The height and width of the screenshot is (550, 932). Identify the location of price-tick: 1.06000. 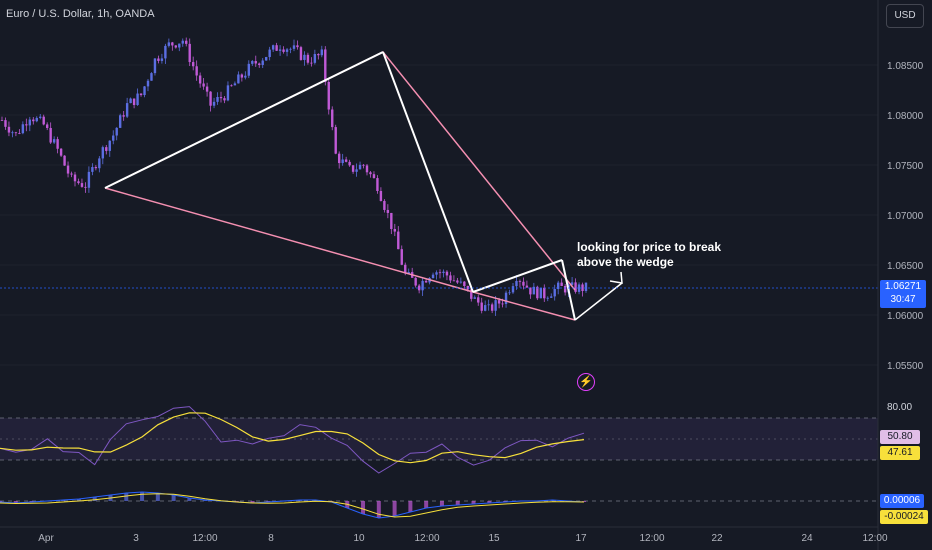
(905, 316).